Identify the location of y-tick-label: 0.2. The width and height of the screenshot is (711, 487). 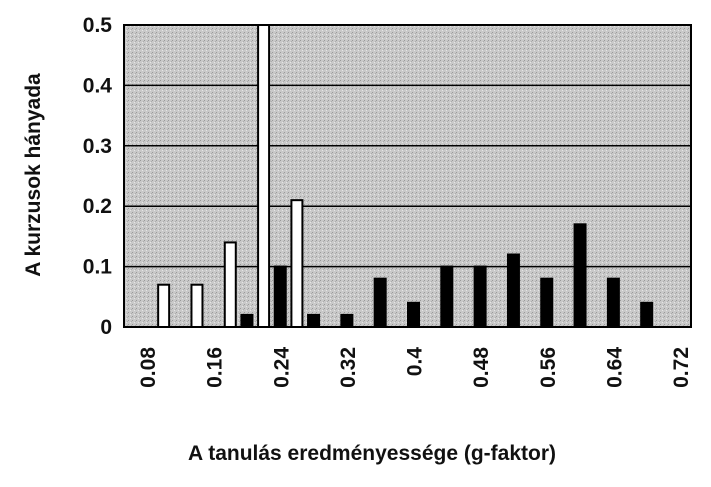
(97, 206).